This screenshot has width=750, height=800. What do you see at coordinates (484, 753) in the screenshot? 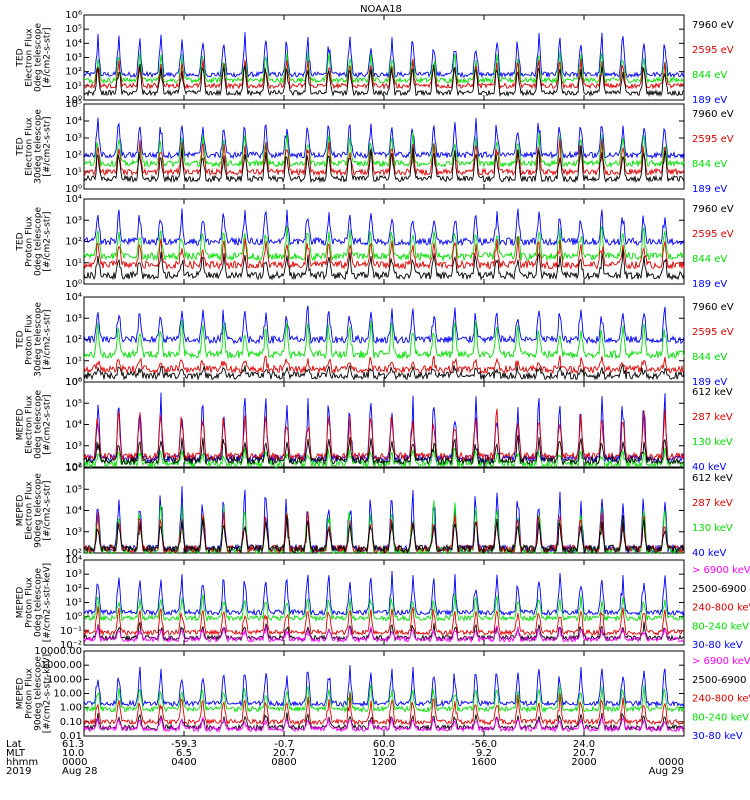
I see `x-tick-label: 9.2` at bounding box center [484, 753].